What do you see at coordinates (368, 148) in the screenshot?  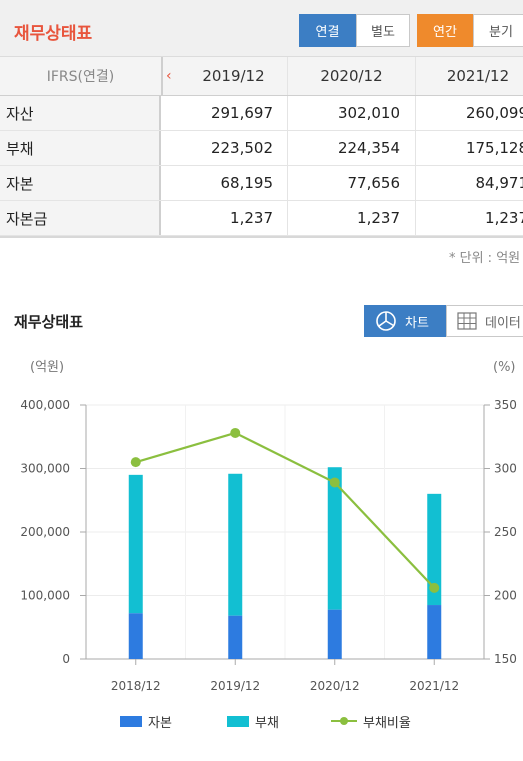 I see `table-cell: 224,354` at bounding box center [368, 148].